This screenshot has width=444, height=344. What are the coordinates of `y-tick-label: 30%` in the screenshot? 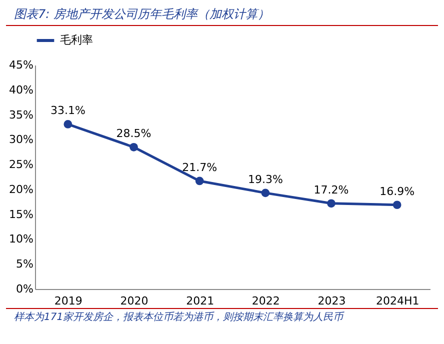 It's located at (21, 139).